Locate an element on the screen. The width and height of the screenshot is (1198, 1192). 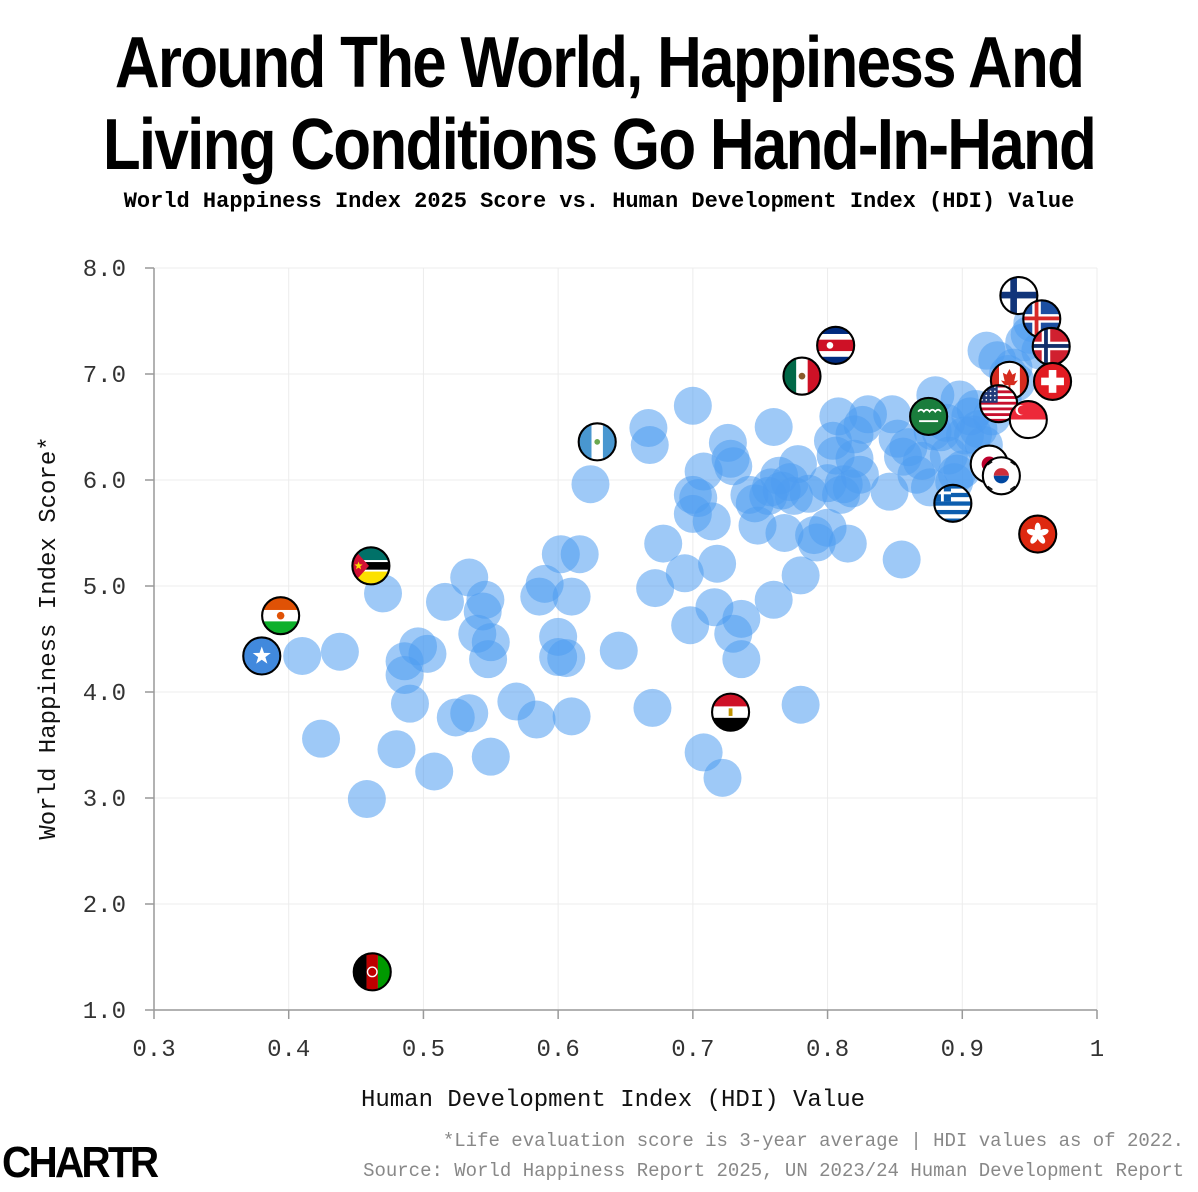
title-line-2: Living Conditions Go Hand-In-Hand is located at coordinates (599, 145).